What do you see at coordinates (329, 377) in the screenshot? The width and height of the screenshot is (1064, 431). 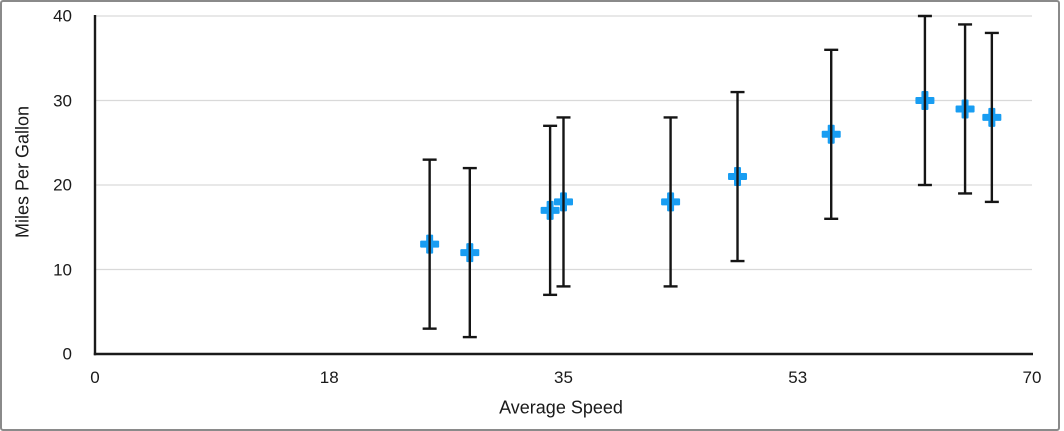 I see `x-tick-label: 18` at bounding box center [329, 377].